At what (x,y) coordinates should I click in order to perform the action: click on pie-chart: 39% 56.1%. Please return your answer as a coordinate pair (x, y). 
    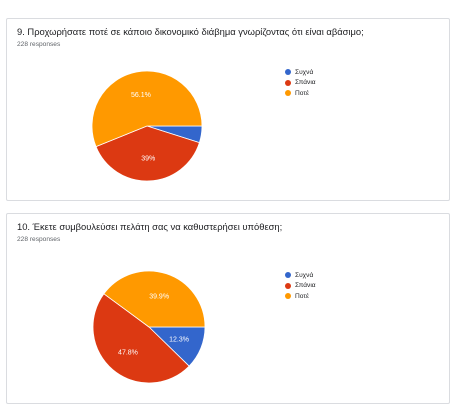
    Looking at the image, I should click on (147, 126).